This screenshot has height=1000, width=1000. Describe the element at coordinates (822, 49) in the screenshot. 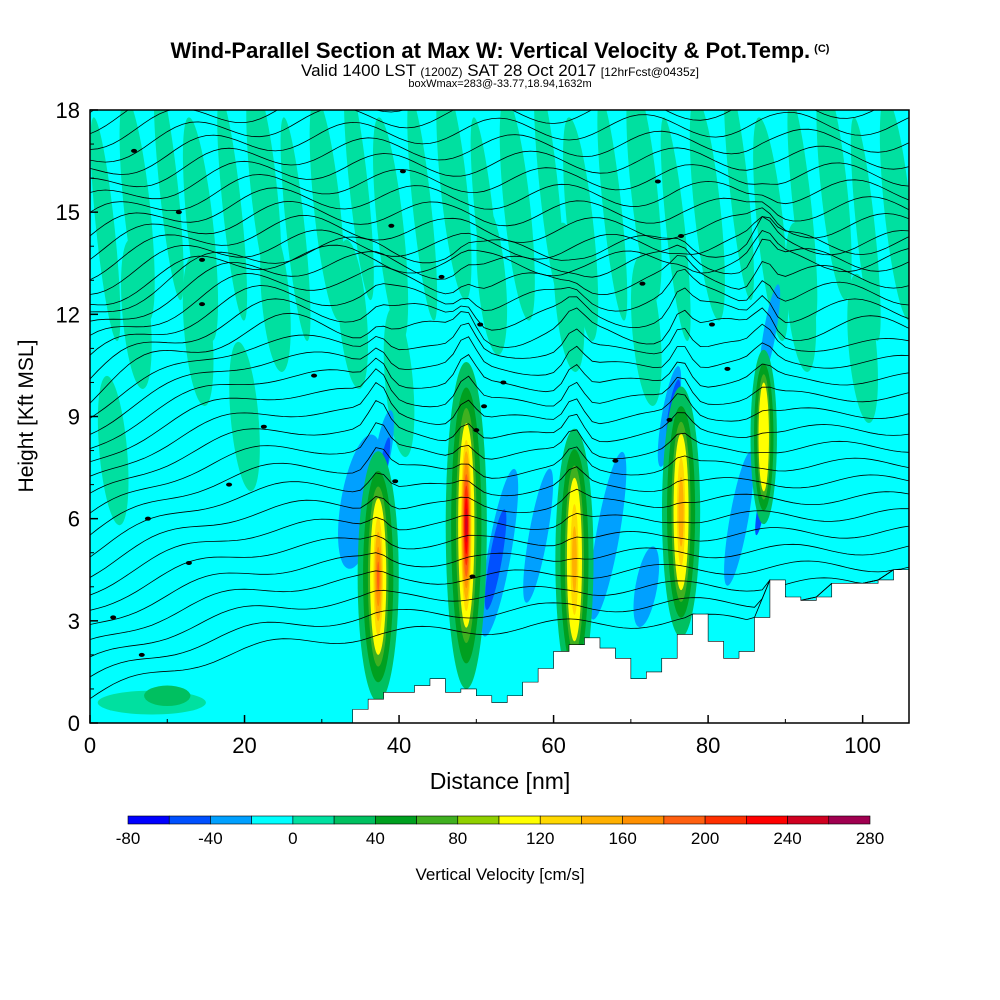

I see `copyright-mark: (C)` at that location.